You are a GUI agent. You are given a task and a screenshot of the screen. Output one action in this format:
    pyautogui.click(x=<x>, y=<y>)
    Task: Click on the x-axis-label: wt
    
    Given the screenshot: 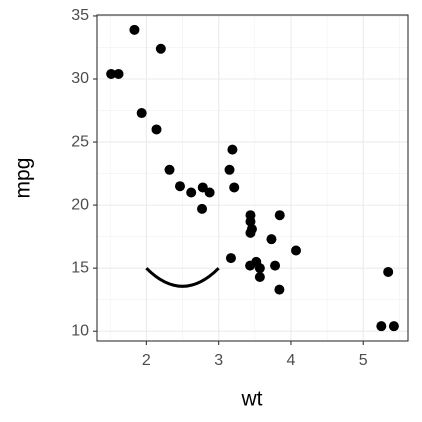 What is the action you would take?
    pyautogui.click(x=252, y=399)
    